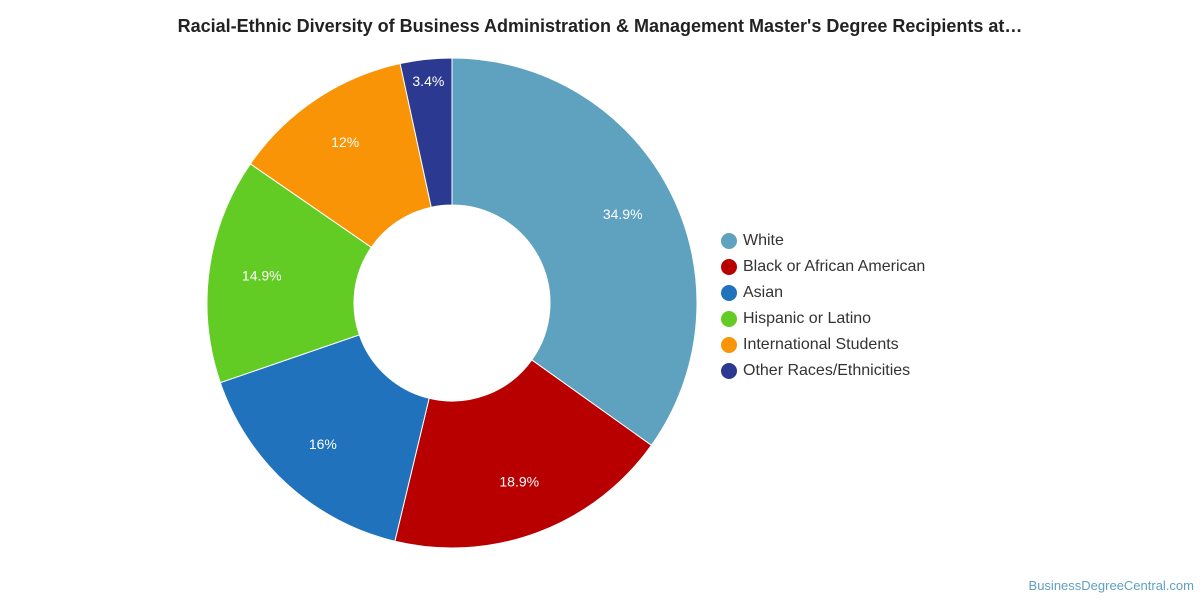 The width and height of the screenshot is (1200, 600). I want to click on legend-swatch-white, so click(729, 241).